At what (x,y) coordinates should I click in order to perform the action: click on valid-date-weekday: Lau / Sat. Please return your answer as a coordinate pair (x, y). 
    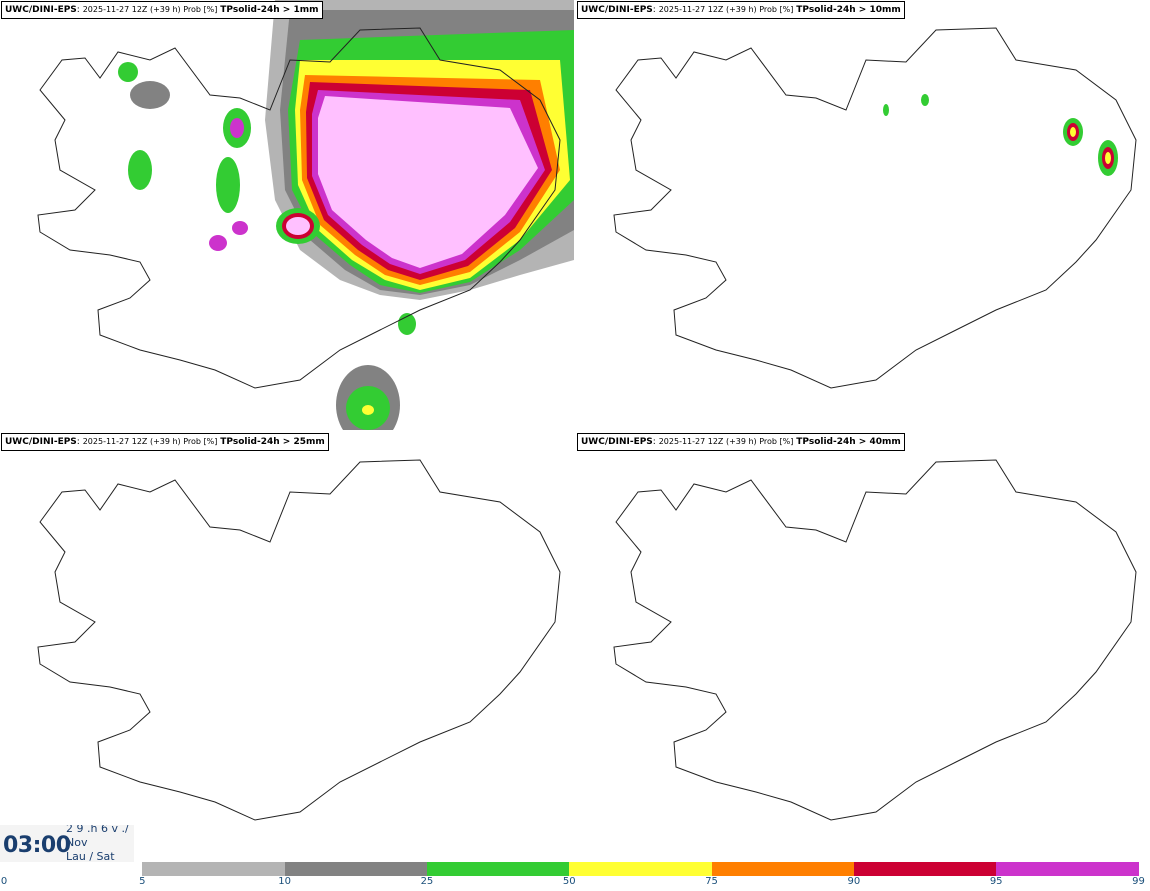
    Looking at the image, I should click on (90, 856).